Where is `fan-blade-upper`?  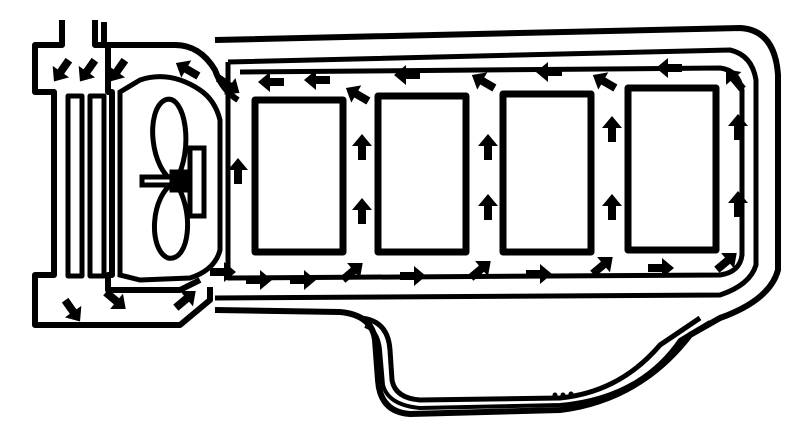
fan-blade-upper is located at coordinates (169, 141).